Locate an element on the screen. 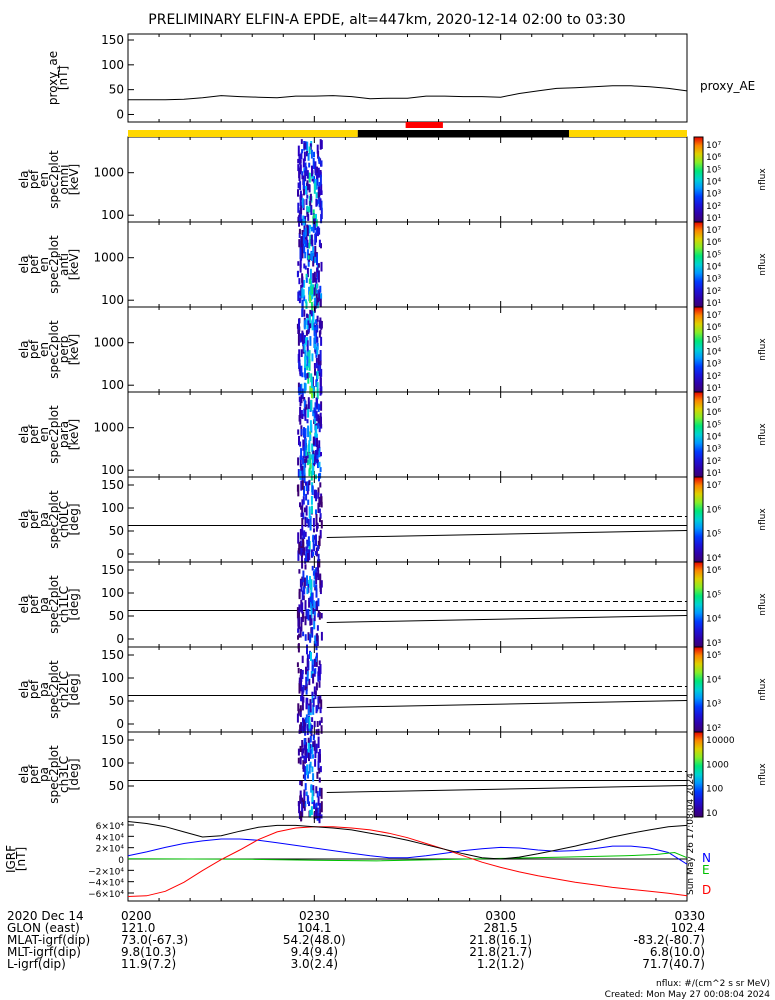  colorbar-label: nflux is located at coordinates (763, 519).